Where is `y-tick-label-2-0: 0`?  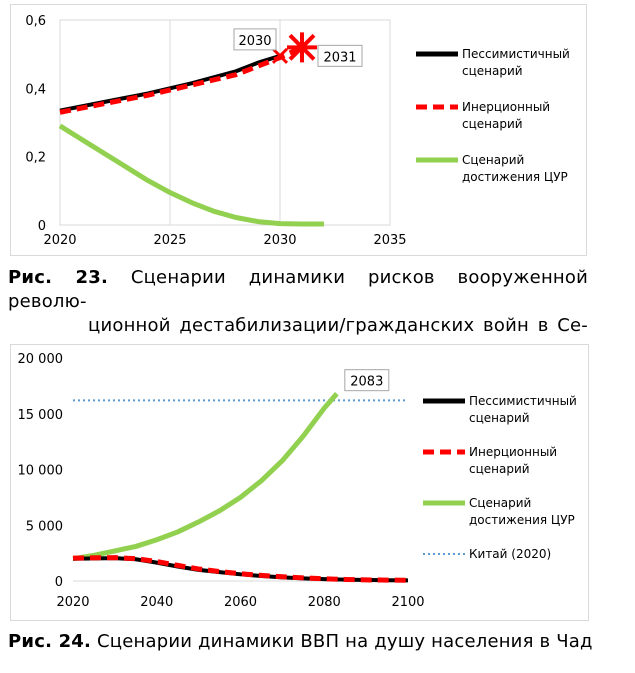 y-tick-label-2-0: 0 is located at coordinates (59, 582).